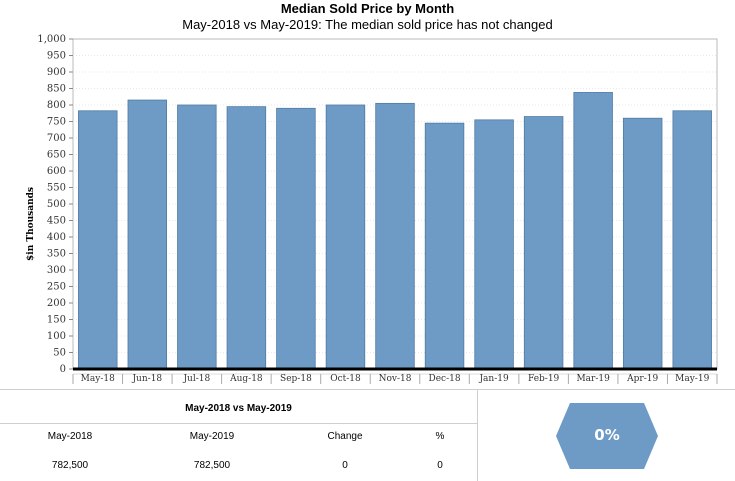  I want to click on x-tick-label: Nov-18, so click(395, 379).